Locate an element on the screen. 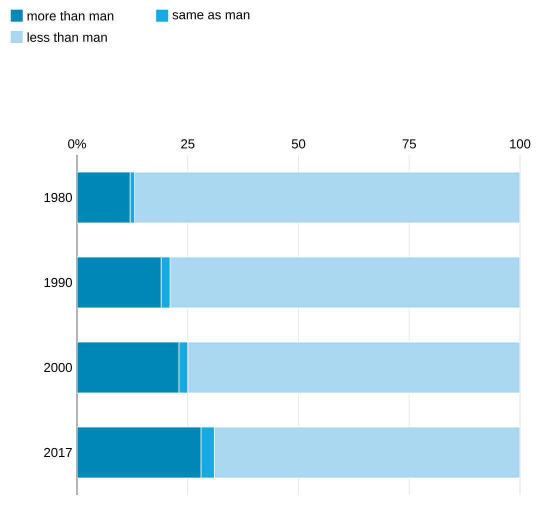 The width and height of the screenshot is (537, 512). y-tick-label: 2000 is located at coordinates (58, 367).